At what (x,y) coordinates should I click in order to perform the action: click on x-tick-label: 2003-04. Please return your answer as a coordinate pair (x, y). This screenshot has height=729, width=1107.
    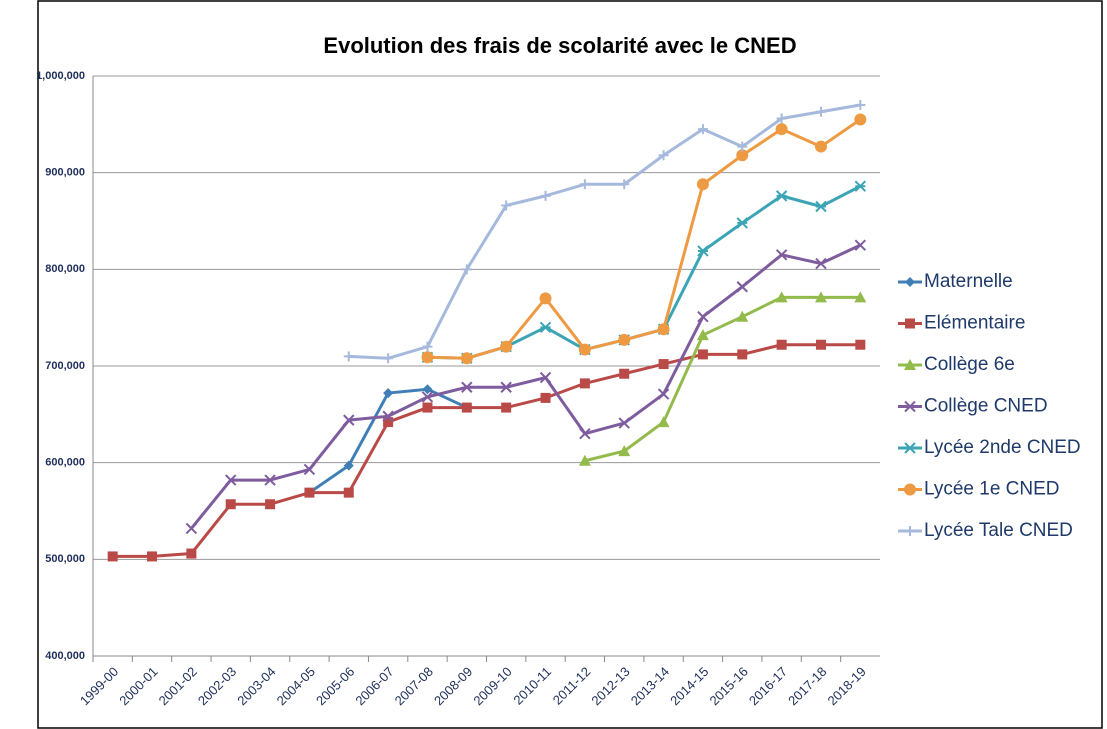
    Looking at the image, I should click on (256, 686).